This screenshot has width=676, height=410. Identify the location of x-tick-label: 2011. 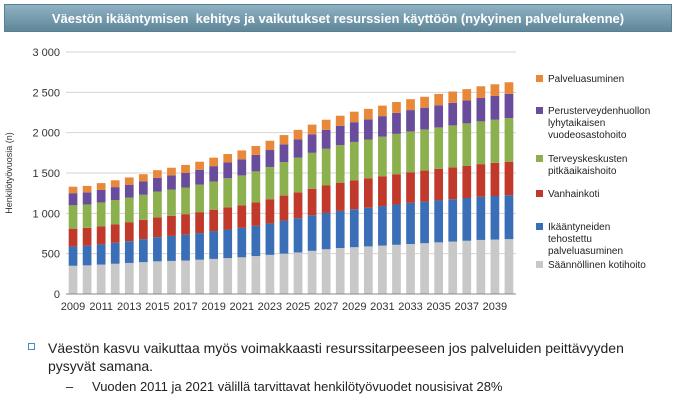
(101, 307).